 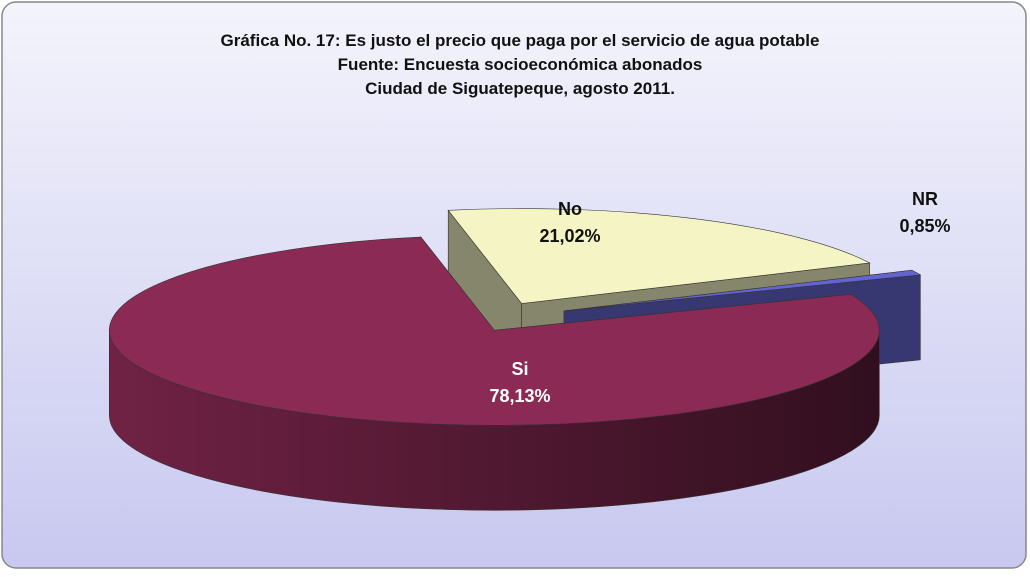 What do you see at coordinates (924, 226) in the screenshot?
I see `value-label: 0,85%` at bounding box center [924, 226].